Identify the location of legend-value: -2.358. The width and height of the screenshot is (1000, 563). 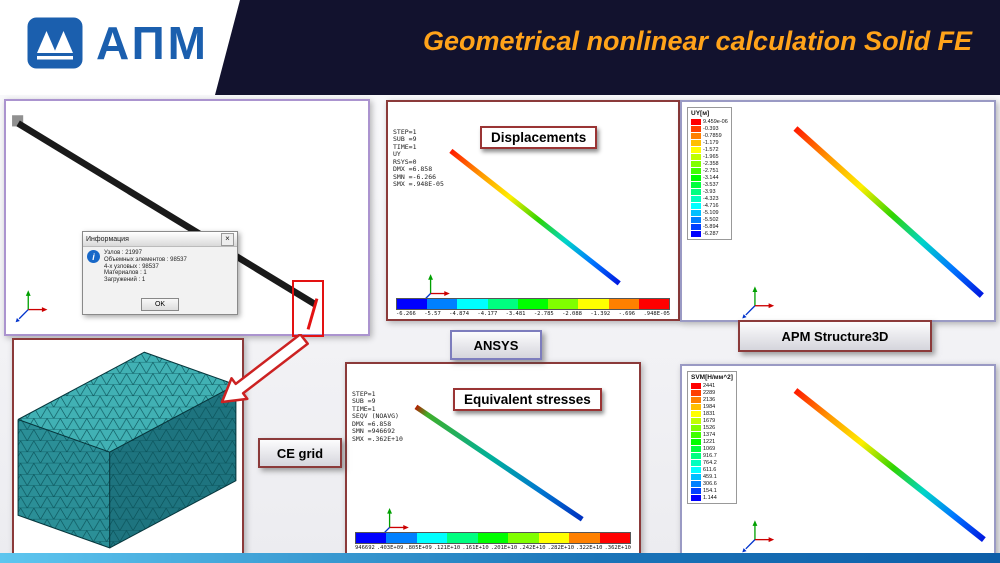
(711, 163).